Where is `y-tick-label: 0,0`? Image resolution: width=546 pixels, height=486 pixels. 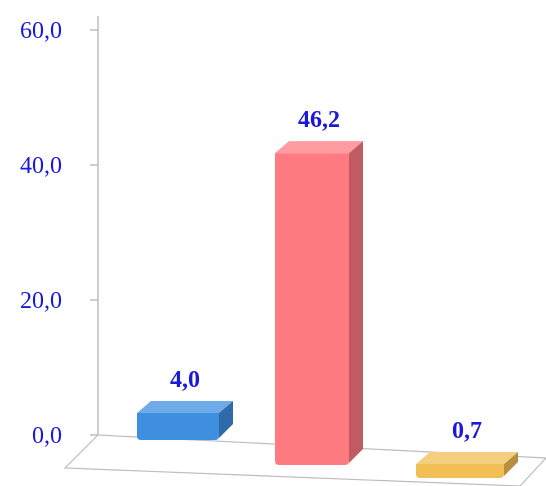
y-tick-label: 0,0 is located at coordinates (47, 436).